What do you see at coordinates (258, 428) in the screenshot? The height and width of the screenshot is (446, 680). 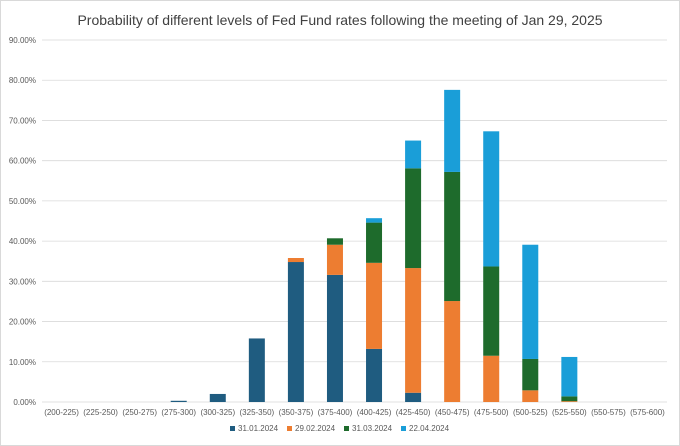 I see `legend-label: 31.01.2024` at bounding box center [258, 428].